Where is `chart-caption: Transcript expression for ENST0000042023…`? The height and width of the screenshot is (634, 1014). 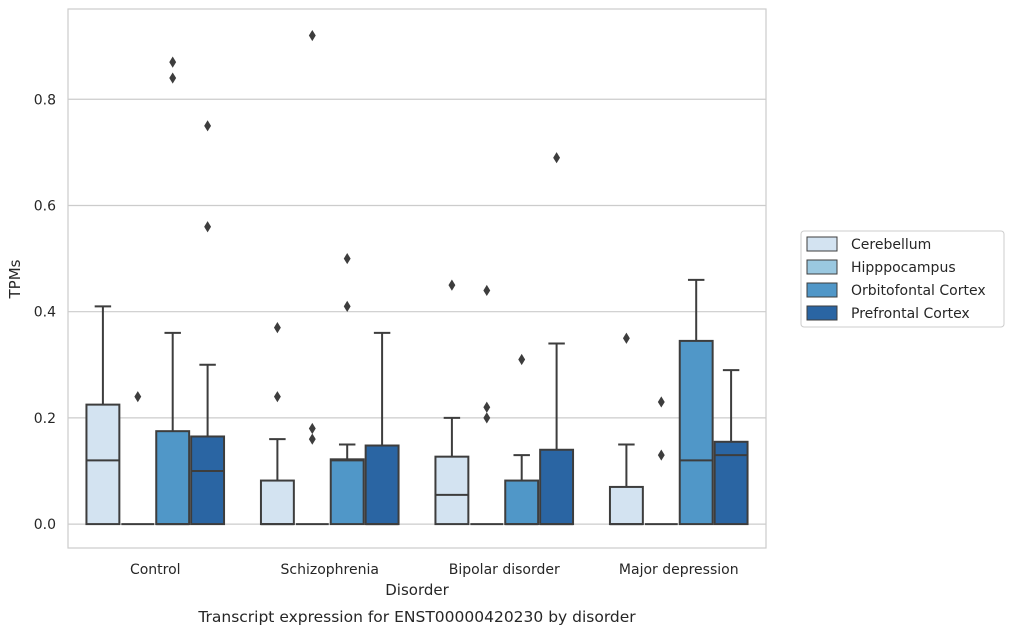
chart-caption: Transcript expression for ENST0000042023… is located at coordinates (416, 617).